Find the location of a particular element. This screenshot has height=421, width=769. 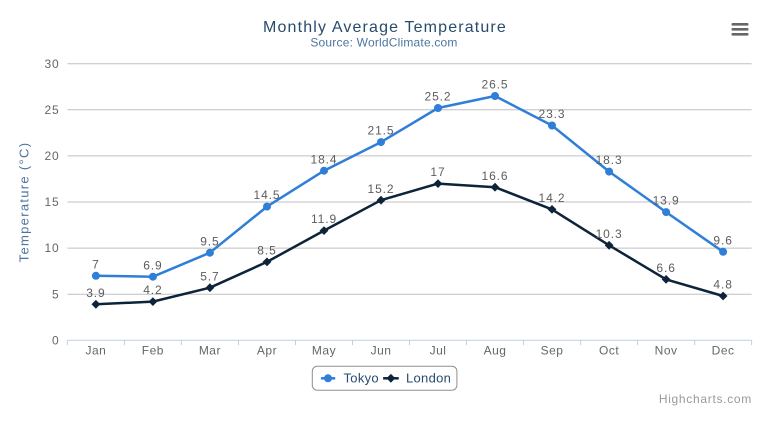

svg-text: Tokyo is located at coordinates (361, 378).